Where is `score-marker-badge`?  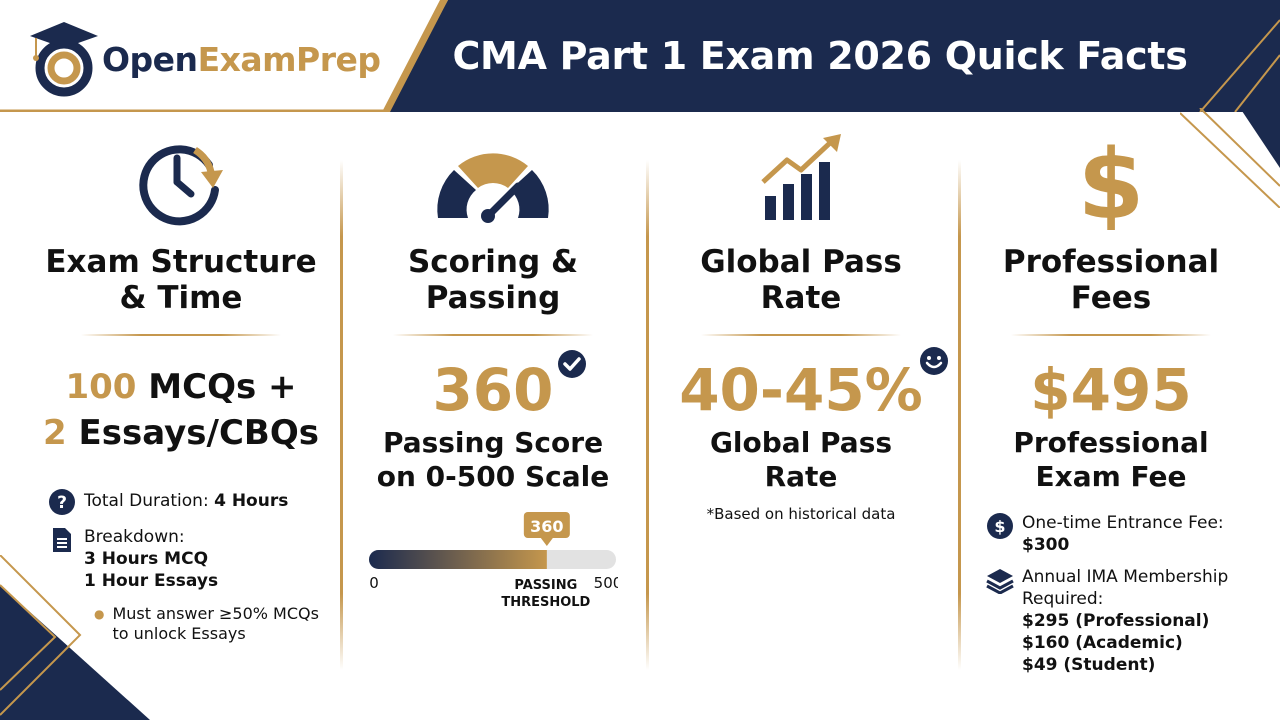 score-marker-badge is located at coordinates (546, 525).